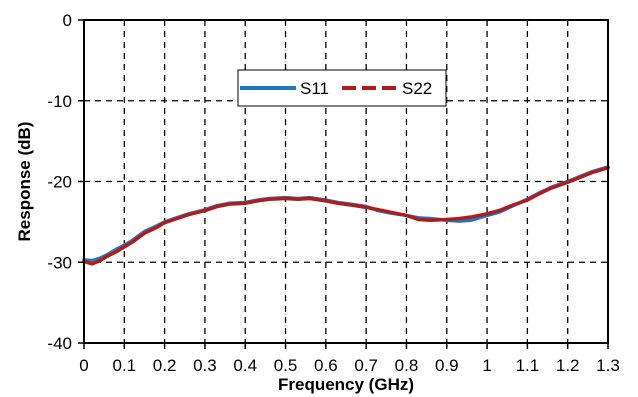 The height and width of the screenshot is (397, 638). Describe the element at coordinates (486, 365) in the screenshot. I see `x-tick-label: 1` at that location.